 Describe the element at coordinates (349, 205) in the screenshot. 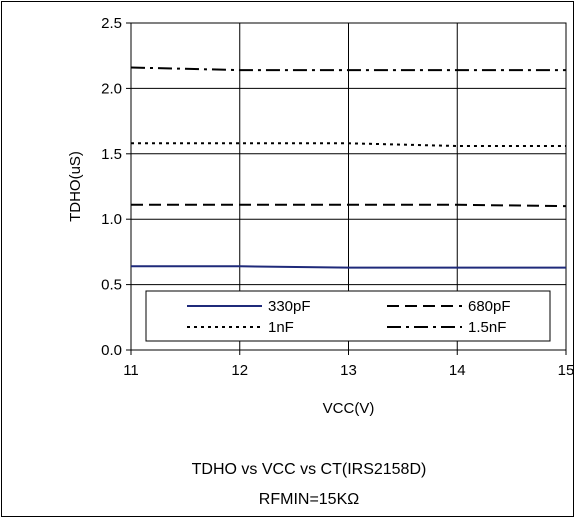

I see `series-line-680pf` at that location.